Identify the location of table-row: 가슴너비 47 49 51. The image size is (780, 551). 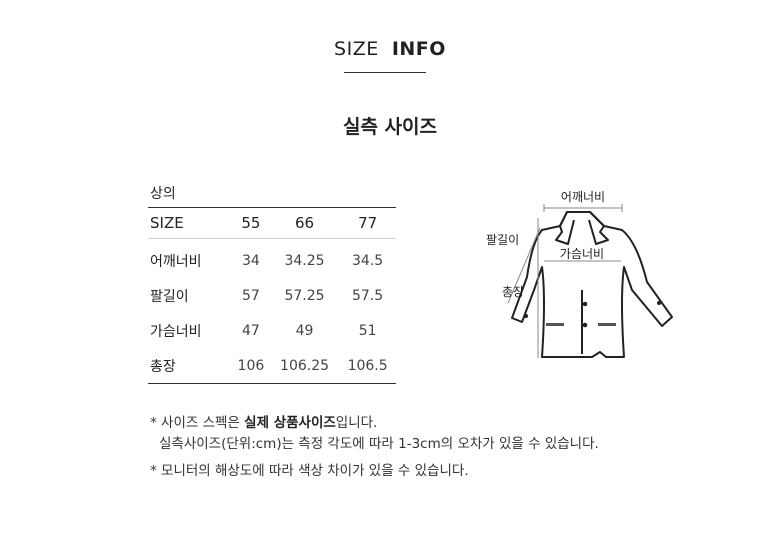
(272, 330).